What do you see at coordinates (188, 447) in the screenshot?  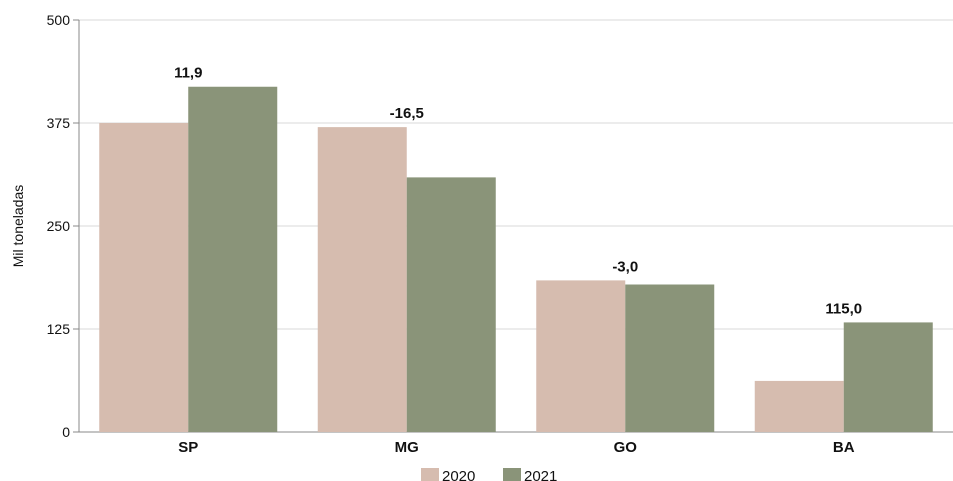 I see `category-label: SP` at bounding box center [188, 447].